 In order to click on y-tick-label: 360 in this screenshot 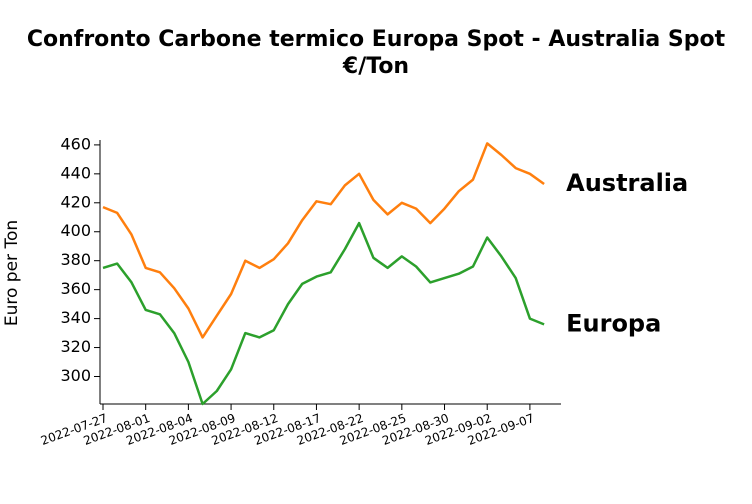, I will do `click(75, 288)`.